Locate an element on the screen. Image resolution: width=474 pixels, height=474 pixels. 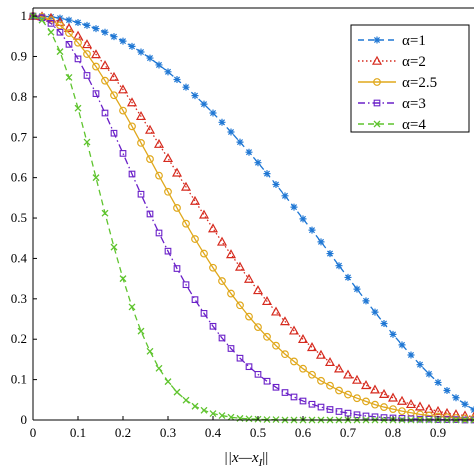
y-tick-label: 0.2 is located at coordinates (19, 338).